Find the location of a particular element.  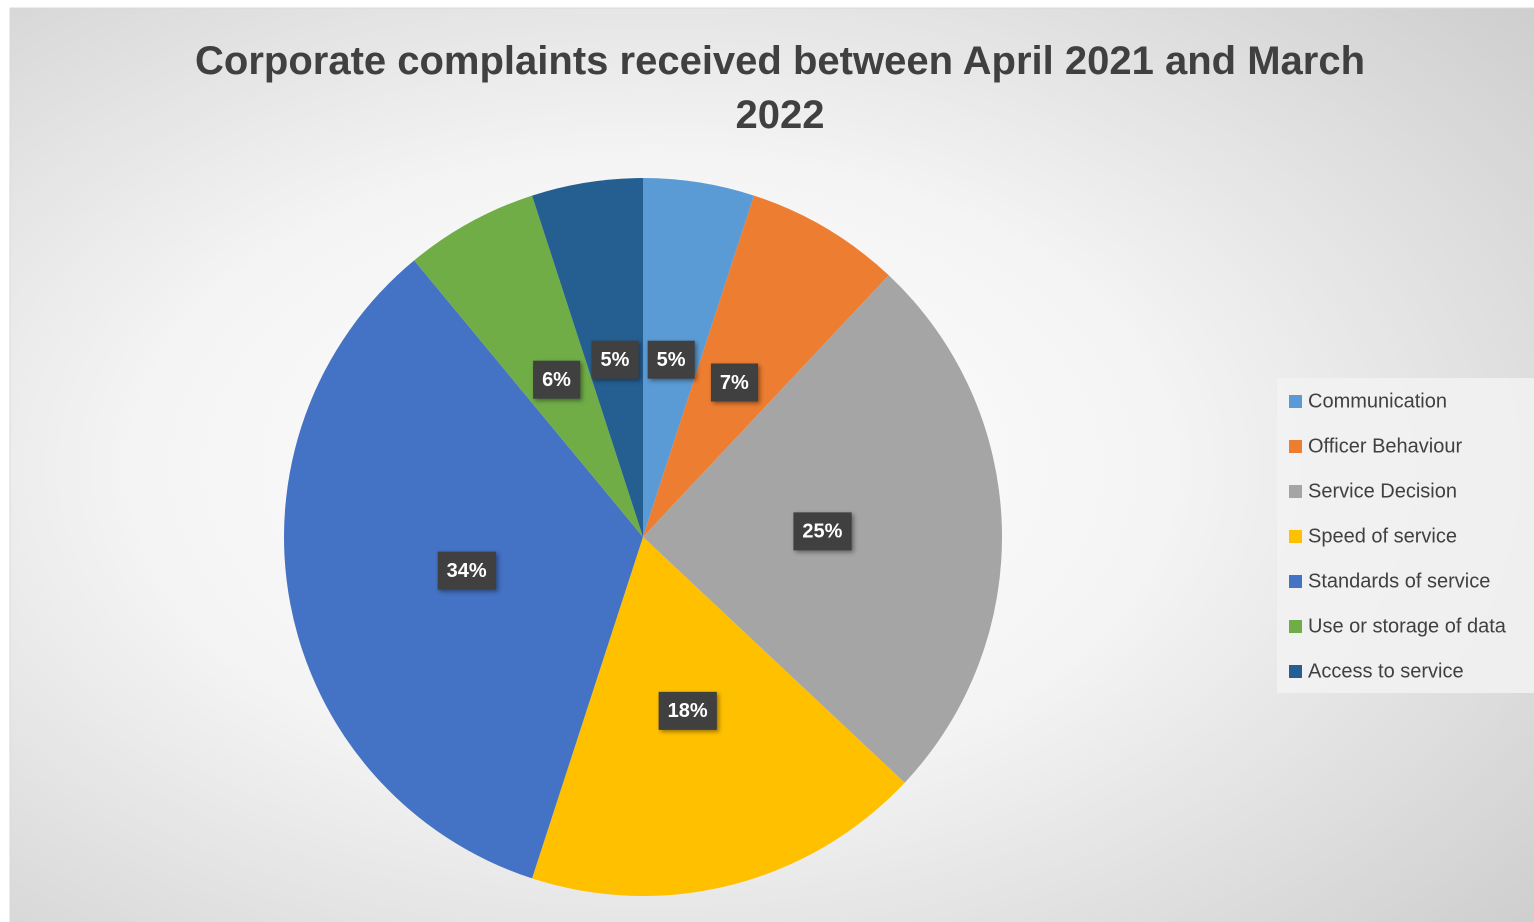

data-label-text: 34% is located at coordinates (467, 571).